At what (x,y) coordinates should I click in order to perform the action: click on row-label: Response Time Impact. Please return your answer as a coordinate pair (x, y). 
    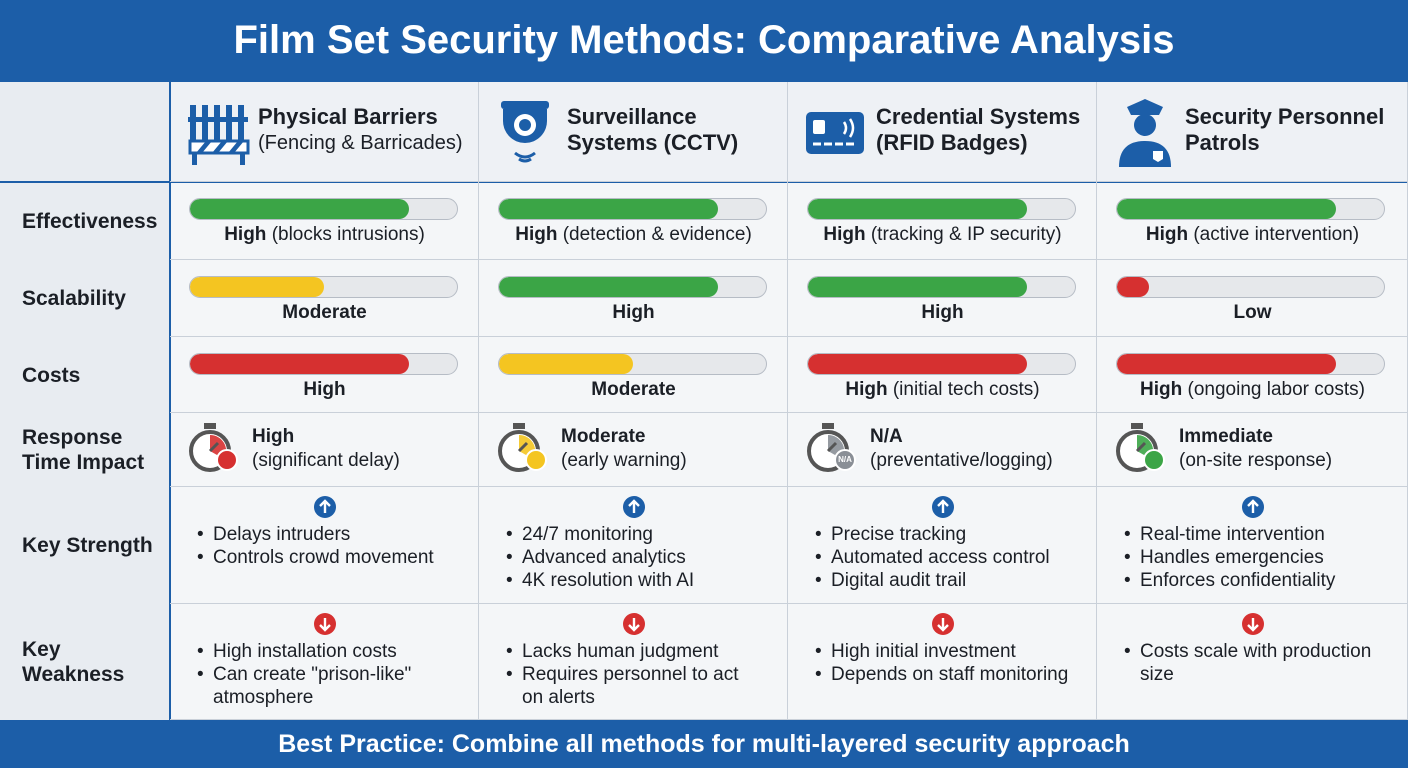
    Looking at the image, I should click on (85, 450).